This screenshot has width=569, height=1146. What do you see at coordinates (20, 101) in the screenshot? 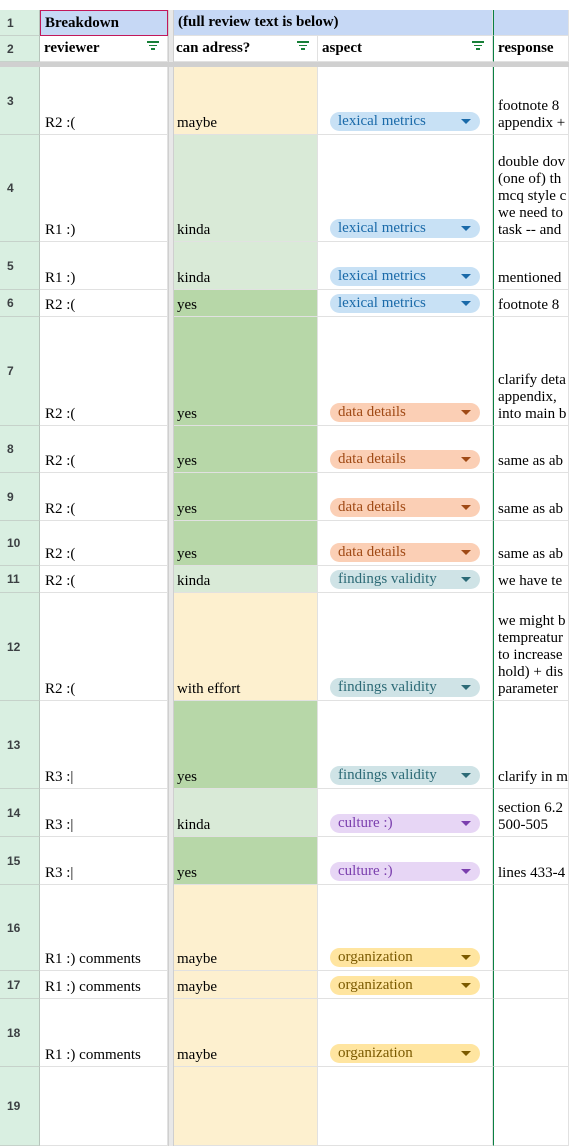
I see `row-number: 3` at bounding box center [20, 101].